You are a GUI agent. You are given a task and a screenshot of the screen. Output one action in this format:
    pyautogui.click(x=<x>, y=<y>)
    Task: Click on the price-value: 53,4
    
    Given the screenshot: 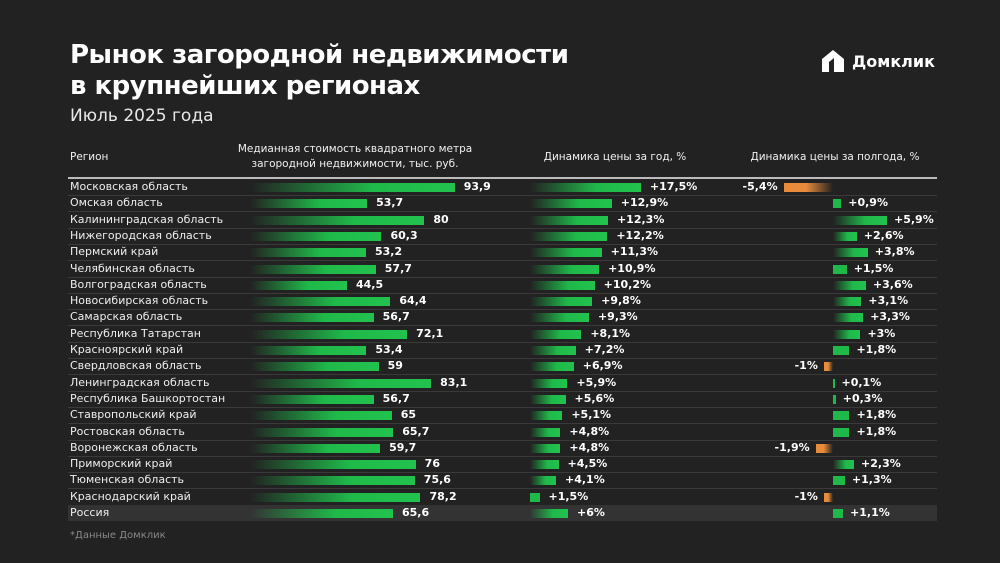 What is the action you would take?
    pyautogui.click(x=389, y=349)
    